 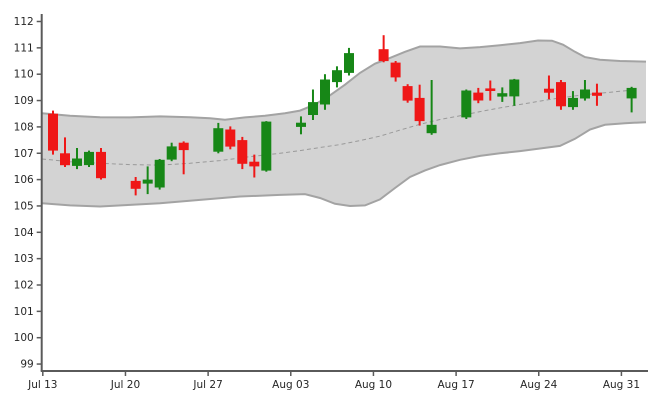 What do you see at coordinates (539, 385) in the screenshot?
I see `x-tick-label: Aug 24` at bounding box center [539, 385].